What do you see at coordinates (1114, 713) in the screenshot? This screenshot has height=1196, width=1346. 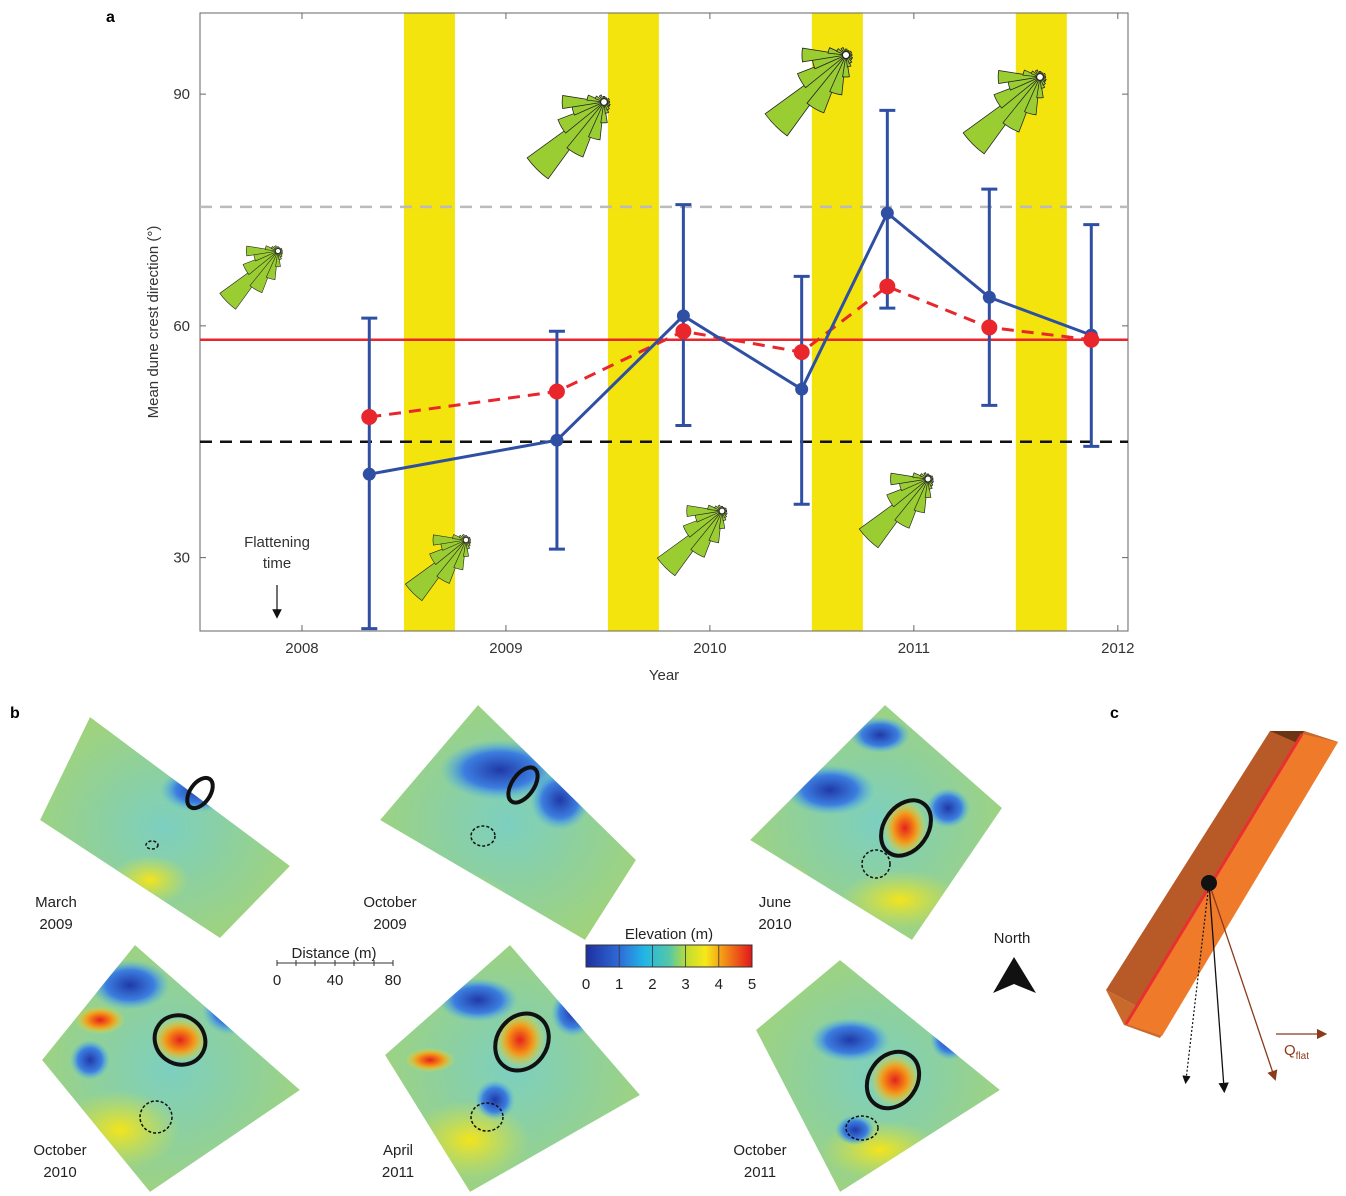 I see `panel-c-label: c` at bounding box center [1114, 713].